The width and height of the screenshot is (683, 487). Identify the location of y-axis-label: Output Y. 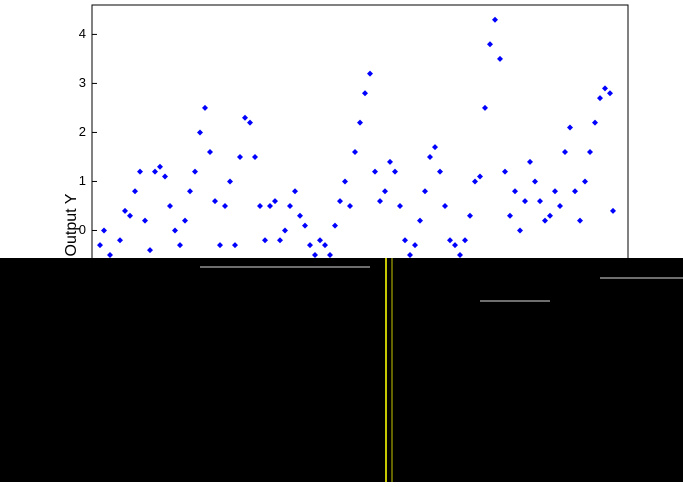
(71, 224).